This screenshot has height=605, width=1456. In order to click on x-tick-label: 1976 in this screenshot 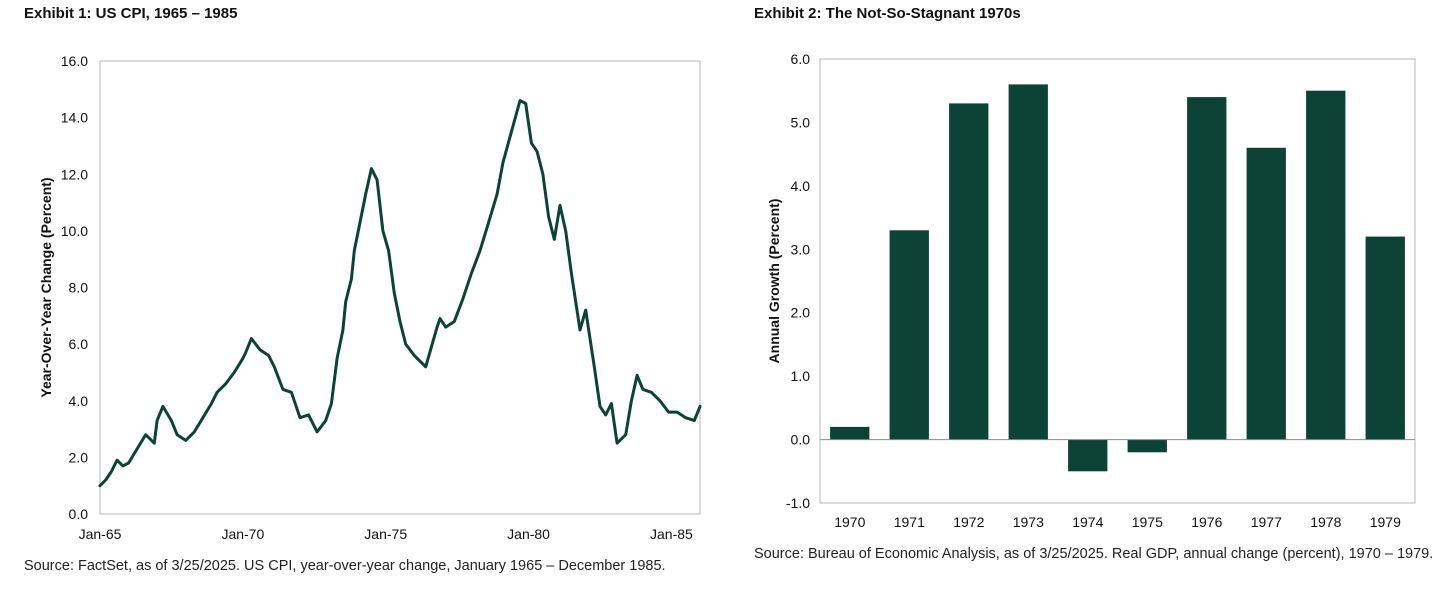, I will do `click(1206, 522)`.